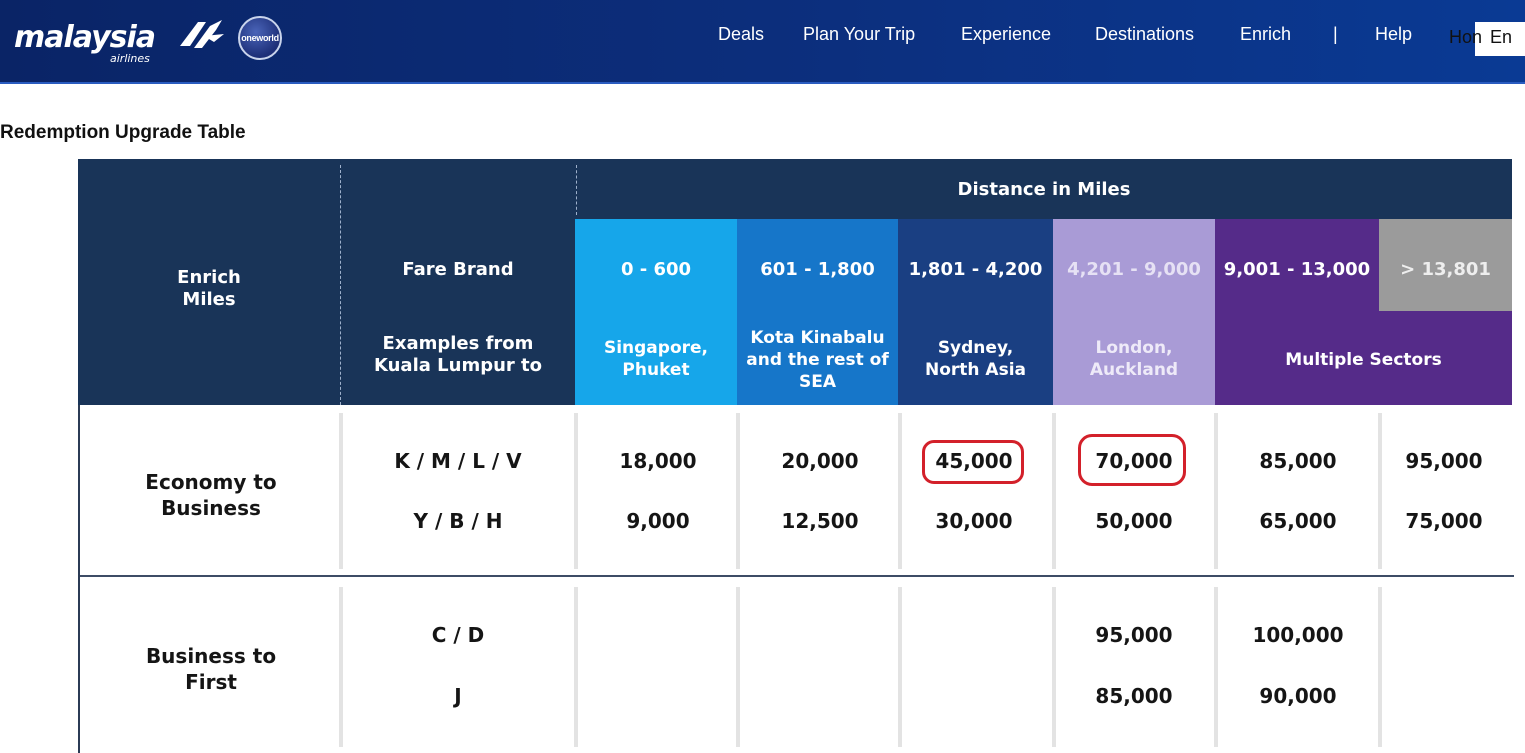 This screenshot has height=753, width=1525. Describe the element at coordinates (202, 34) in the screenshot. I see `wau-kite-icon` at that location.